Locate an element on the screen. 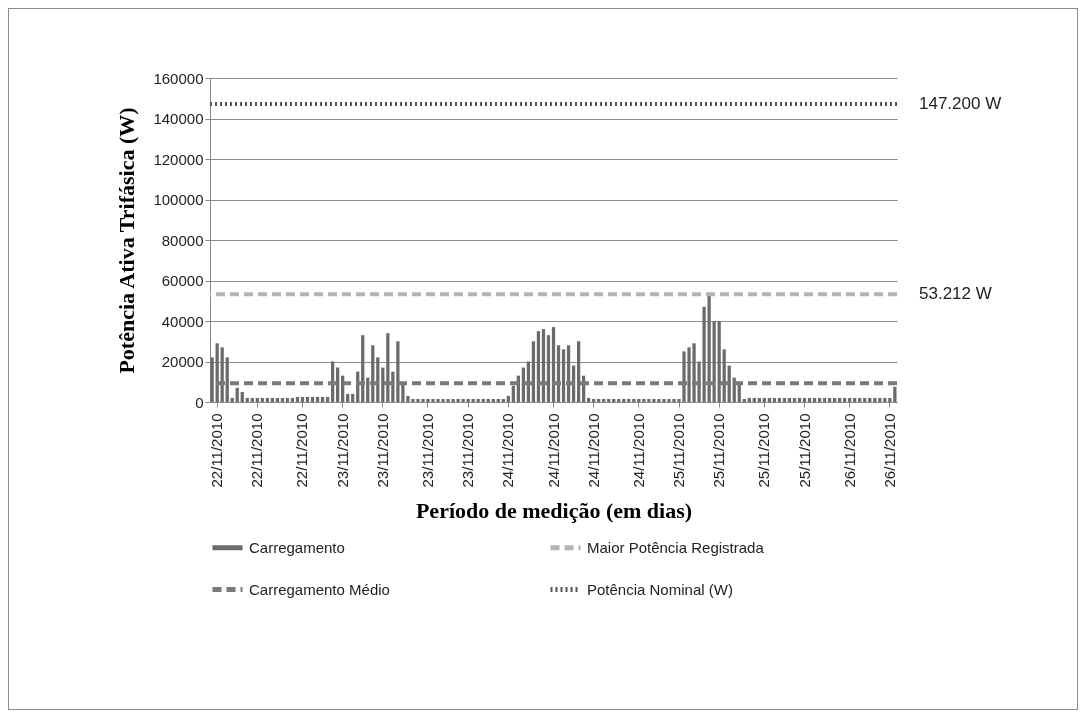 Image resolution: width=1089 pixels, height=716 pixels. y-tick-label: 160000 is located at coordinates (178, 78).